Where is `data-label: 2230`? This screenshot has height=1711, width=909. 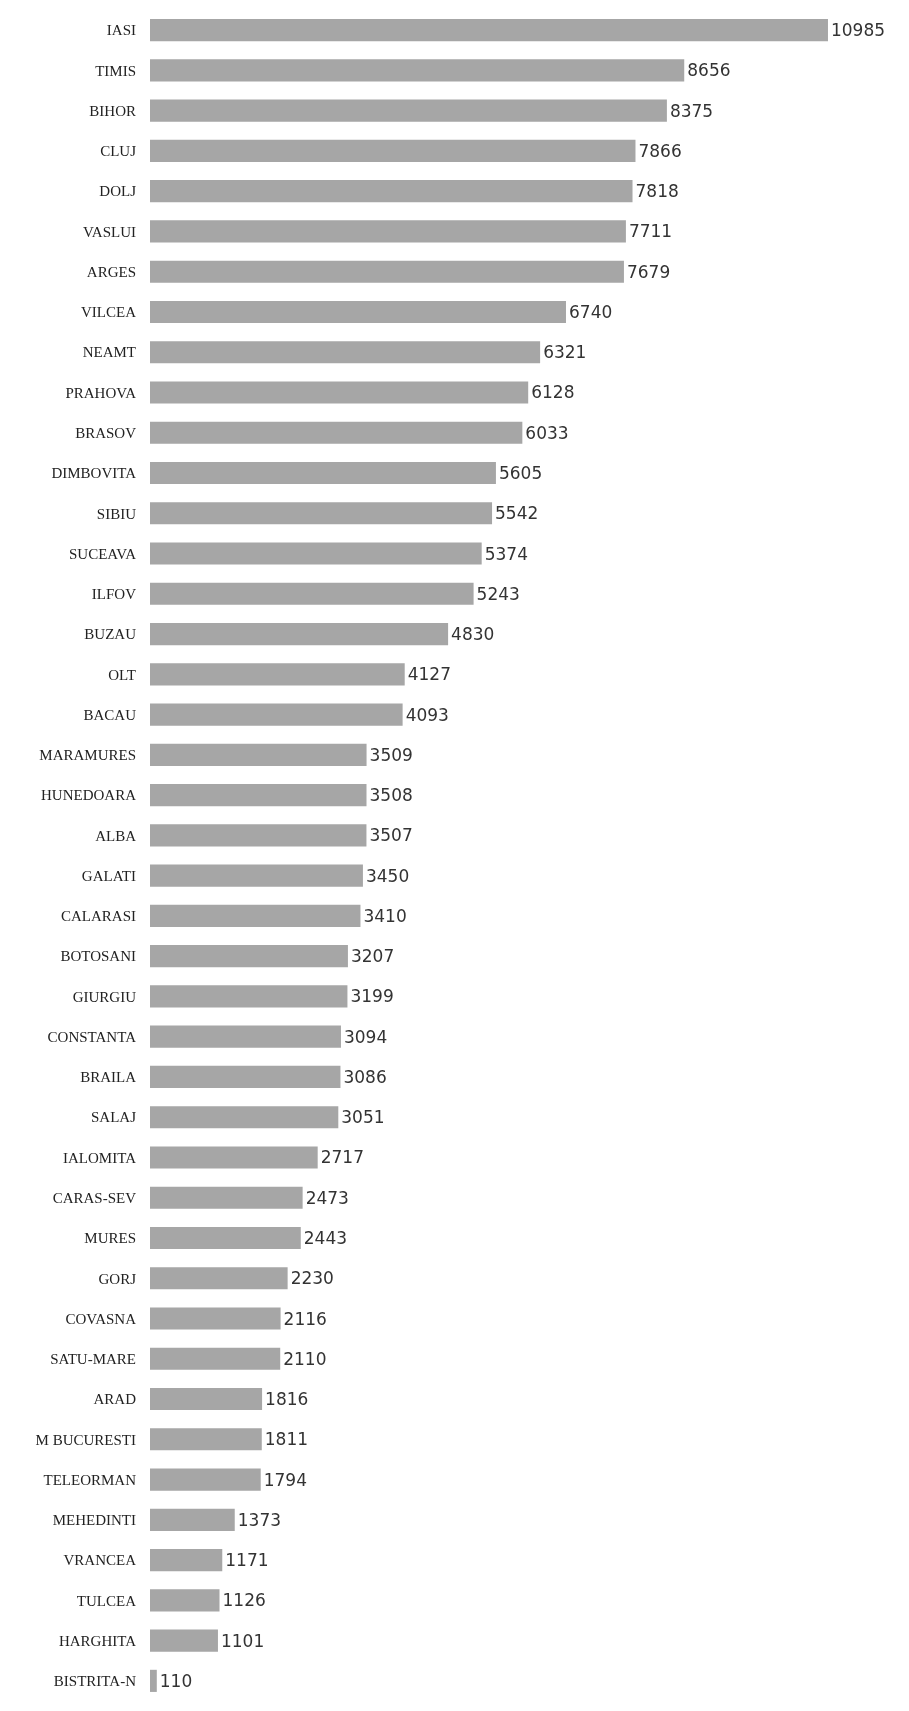
data-label: 2230 is located at coordinates (312, 1278).